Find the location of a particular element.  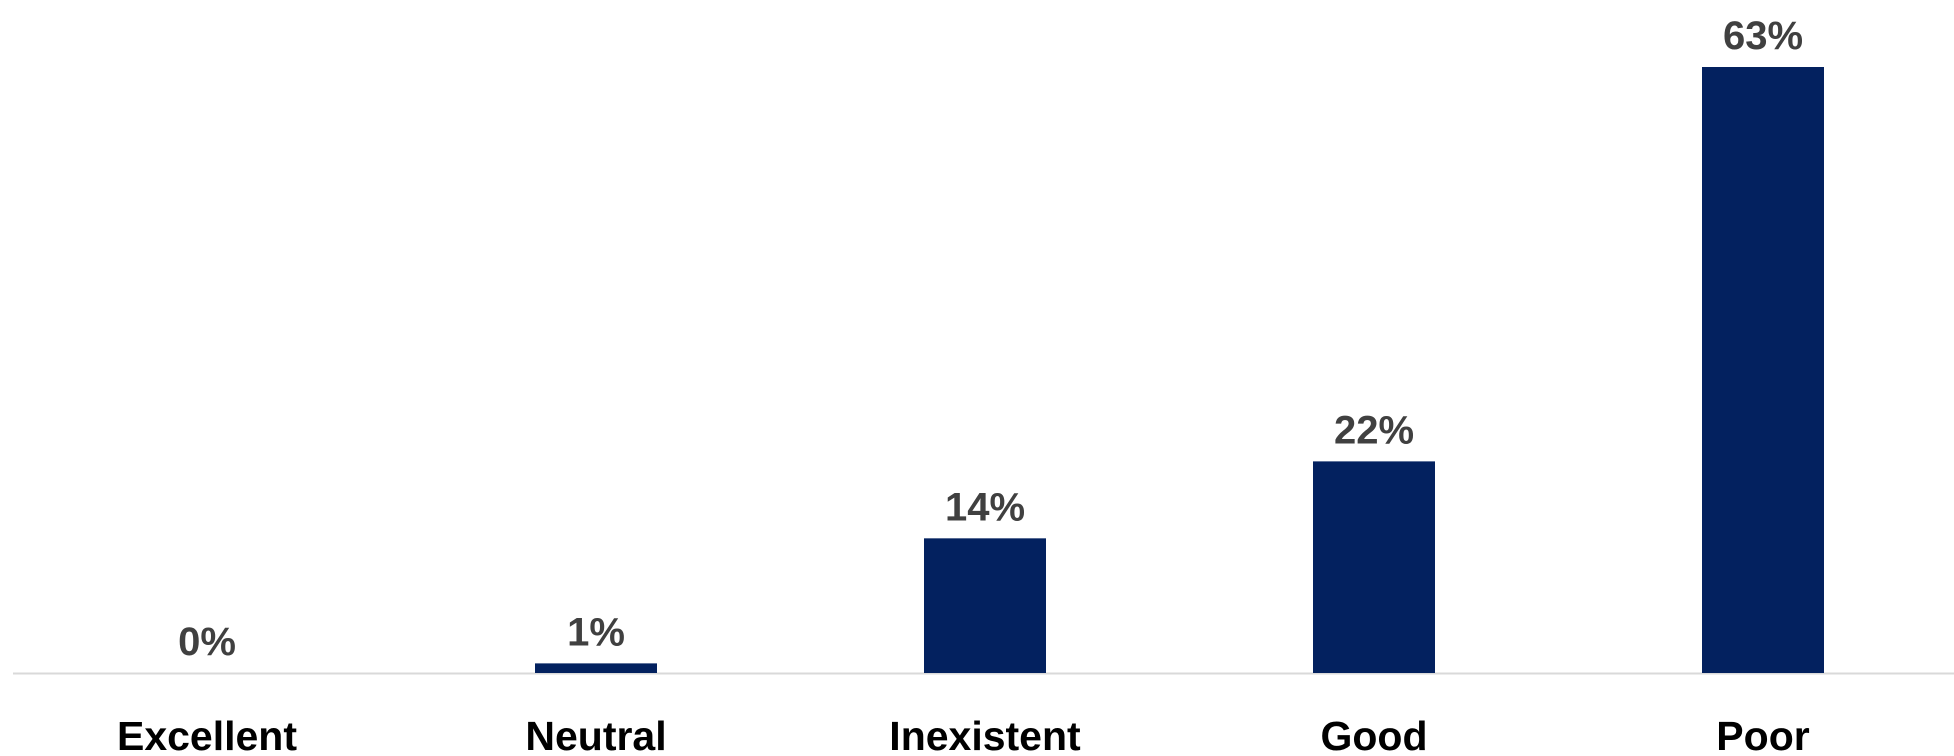

data-label-good: 22% is located at coordinates (1374, 430).